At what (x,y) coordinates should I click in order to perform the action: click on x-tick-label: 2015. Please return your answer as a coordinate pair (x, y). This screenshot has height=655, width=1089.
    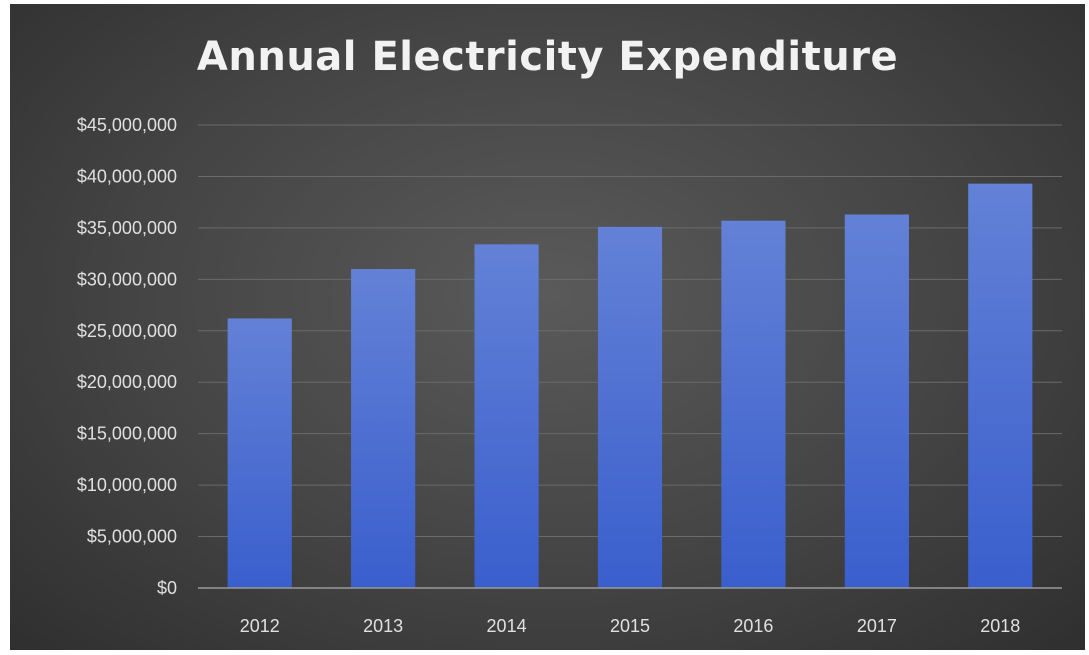
    Looking at the image, I should click on (630, 626).